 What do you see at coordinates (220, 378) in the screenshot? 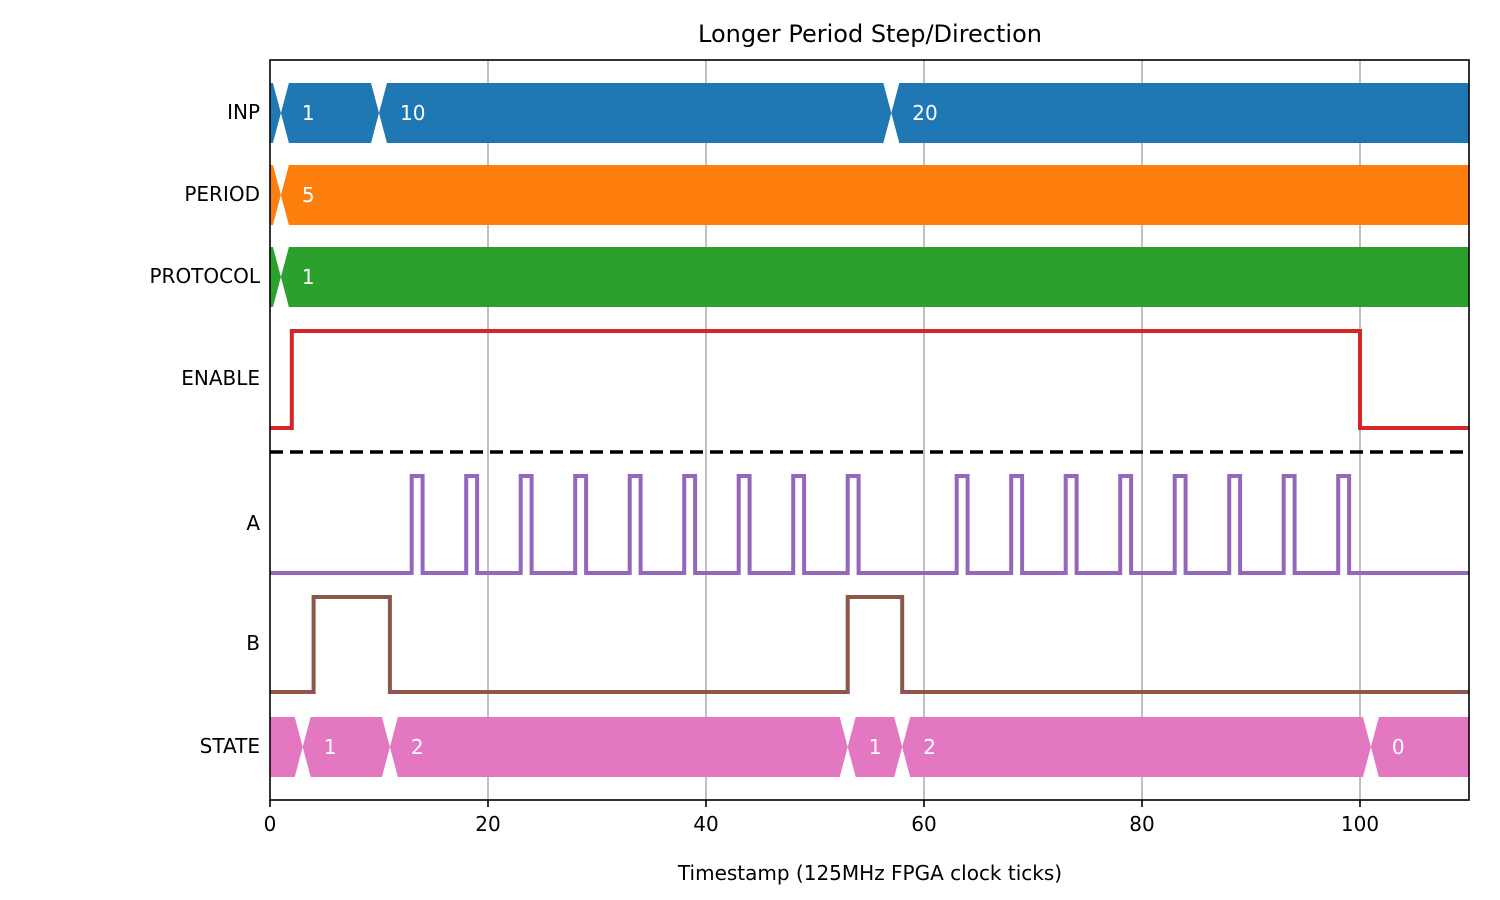
I see `signal-label: ENABLE` at bounding box center [220, 378].